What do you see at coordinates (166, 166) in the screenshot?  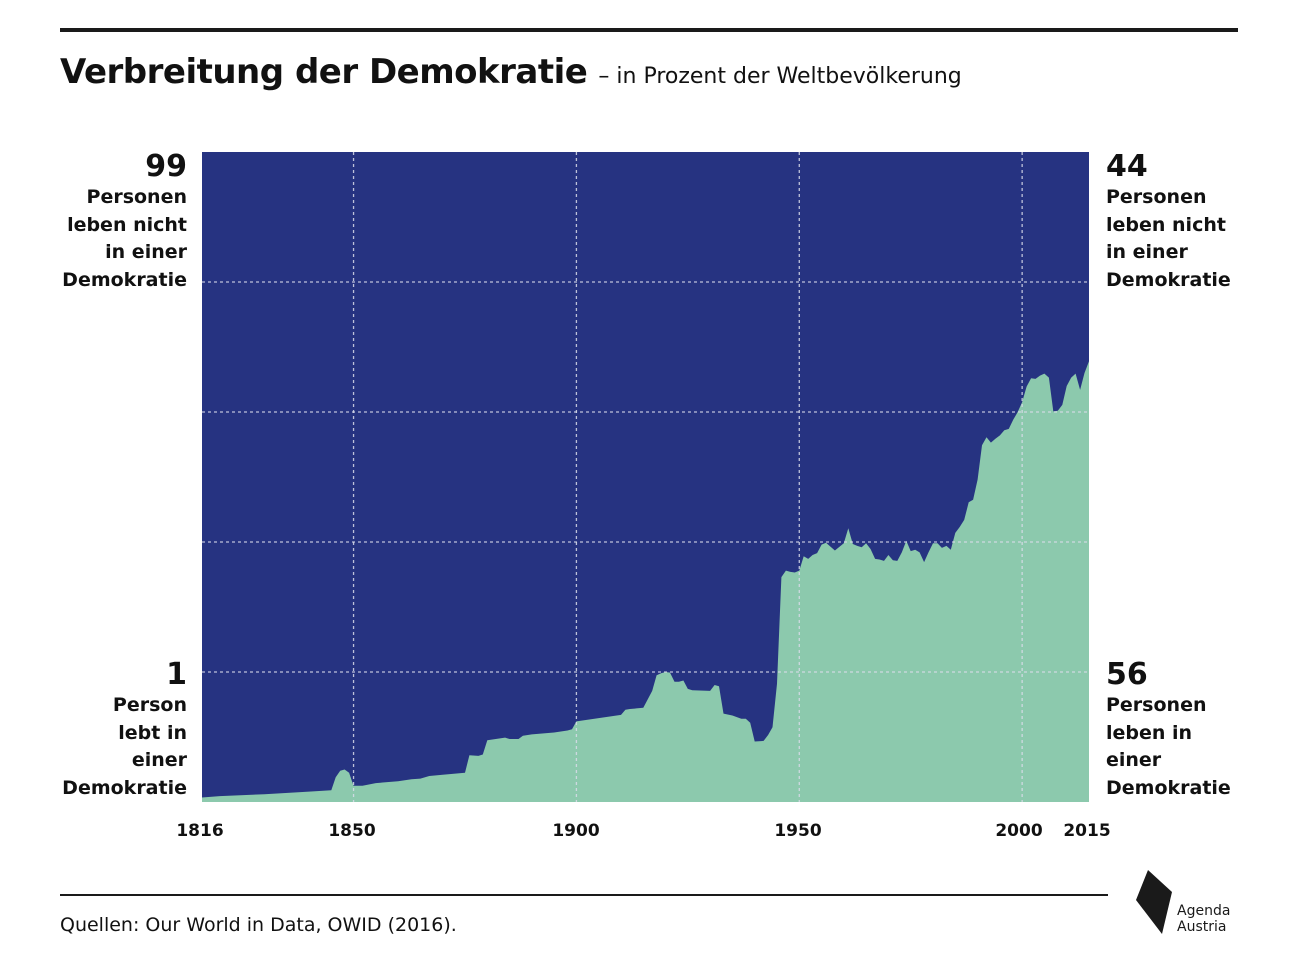 I see `annotation-top-left-number: 99` at bounding box center [166, 166].